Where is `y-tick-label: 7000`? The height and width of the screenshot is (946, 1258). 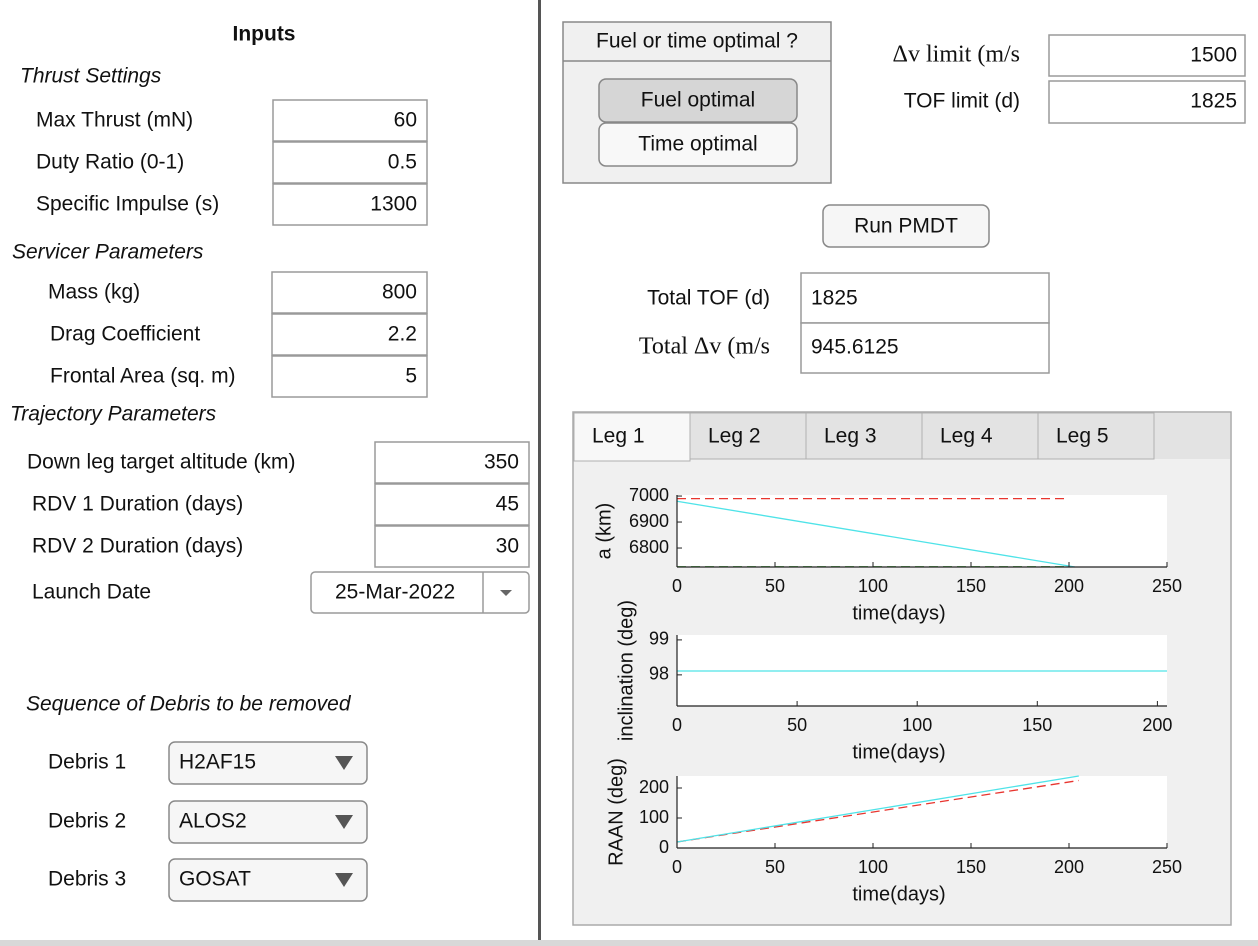 y-tick-label: 7000 is located at coordinates (649, 495).